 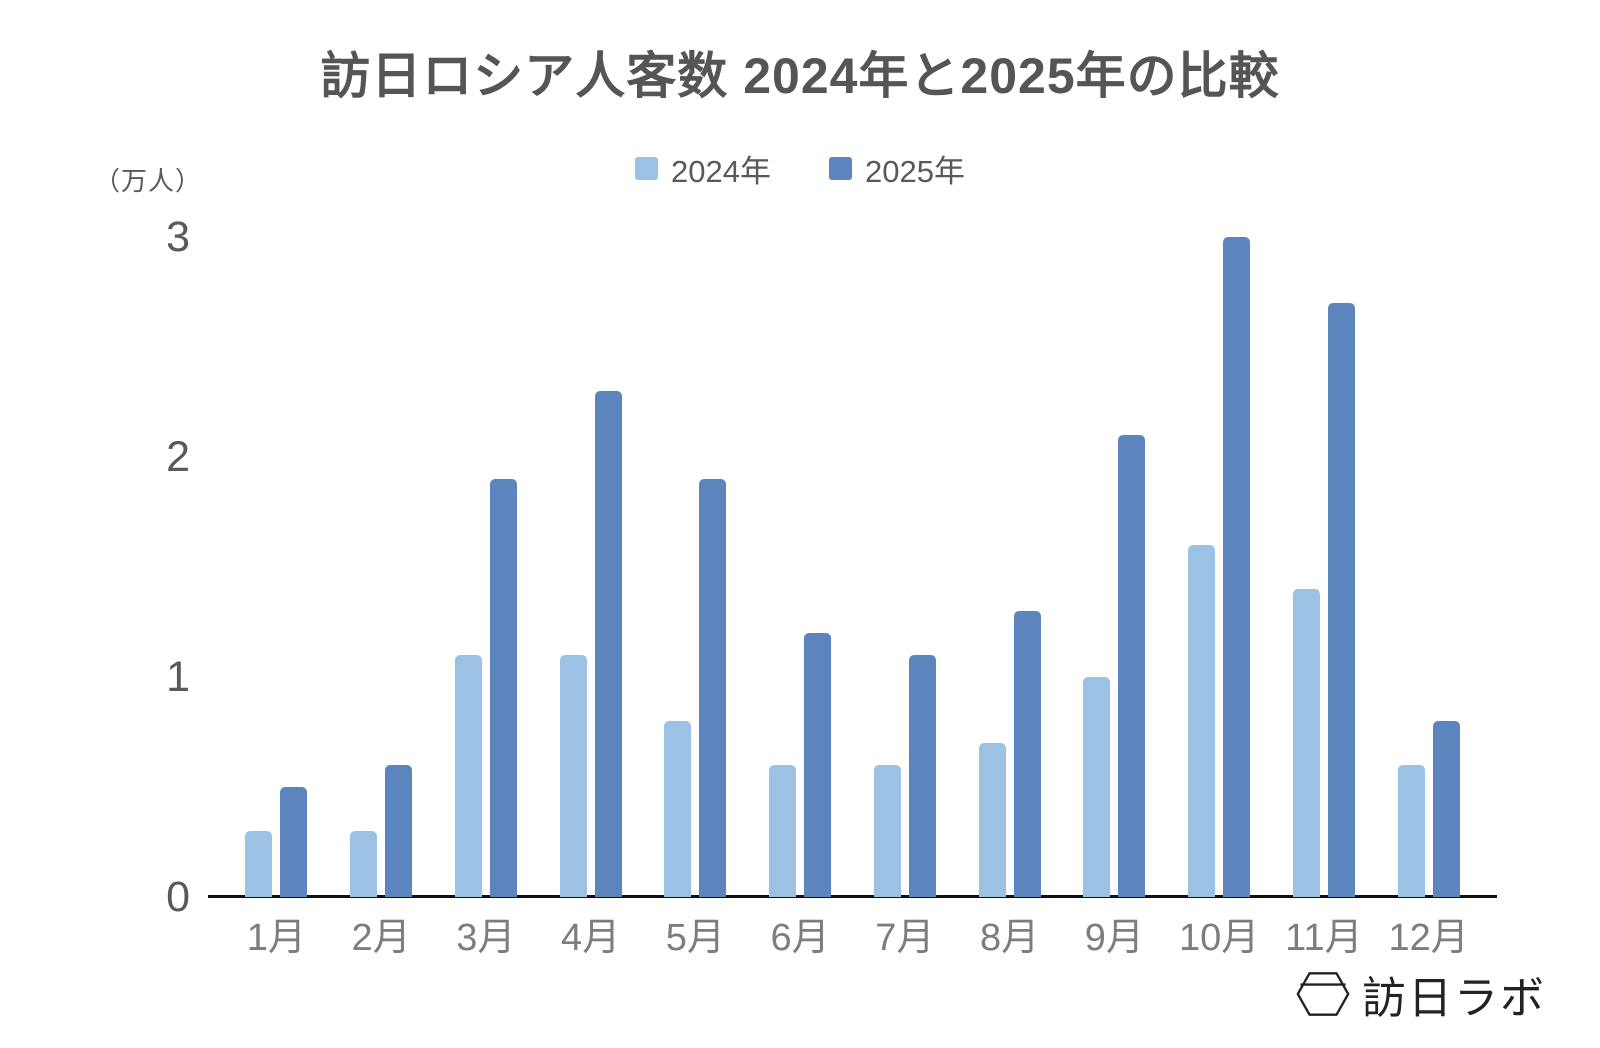 What do you see at coordinates (887, 831) in the screenshot?
I see `bar-2024年-7月` at bounding box center [887, 831].